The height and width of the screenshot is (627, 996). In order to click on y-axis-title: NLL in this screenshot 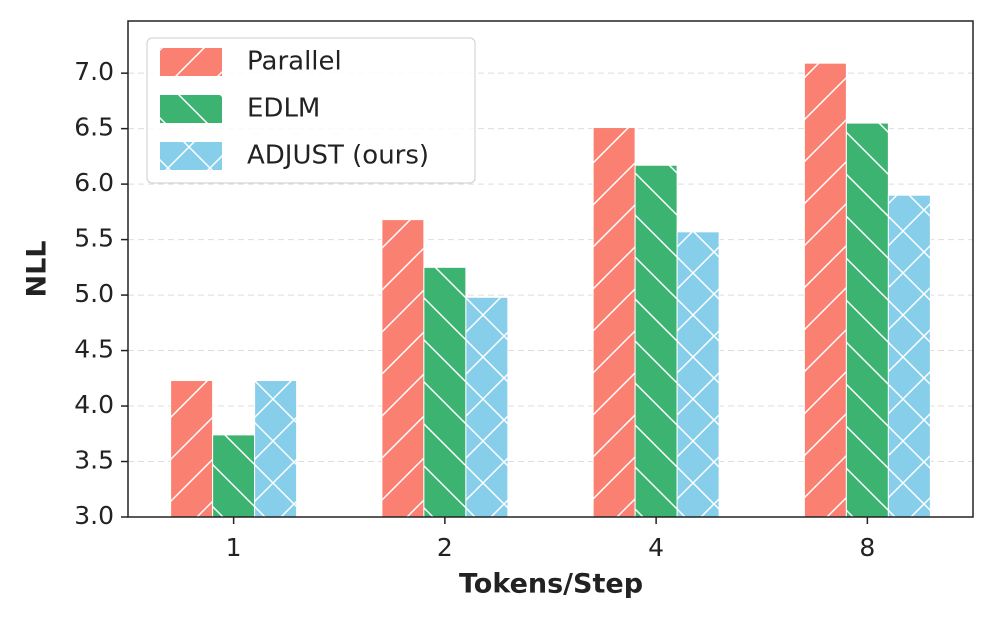, I will do `click(37, 268)`.